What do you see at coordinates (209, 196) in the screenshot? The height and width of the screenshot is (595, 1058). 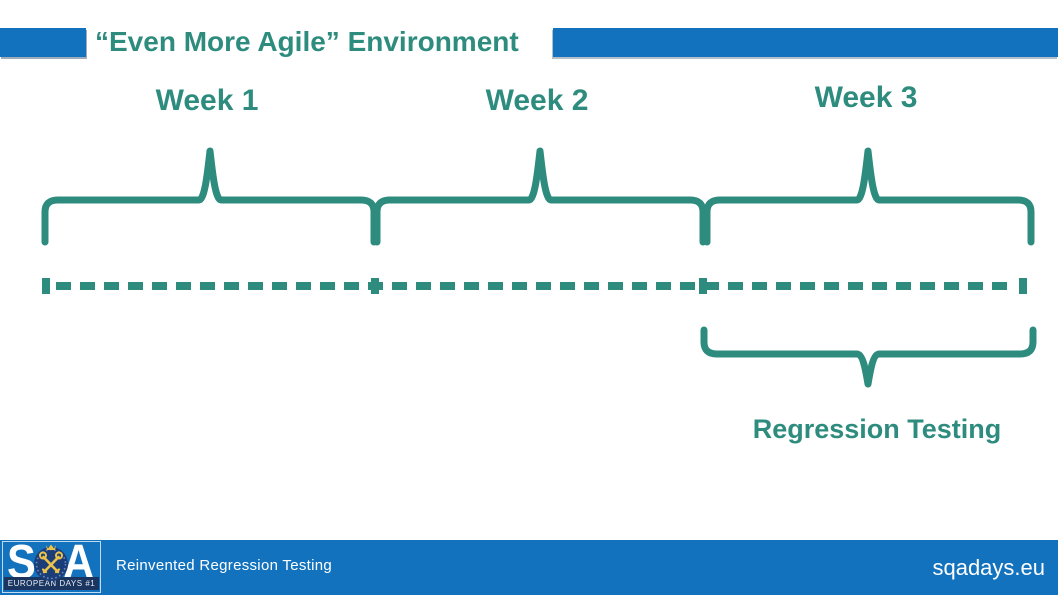 I see `week-1-brace` at bounding box center [209, 196].